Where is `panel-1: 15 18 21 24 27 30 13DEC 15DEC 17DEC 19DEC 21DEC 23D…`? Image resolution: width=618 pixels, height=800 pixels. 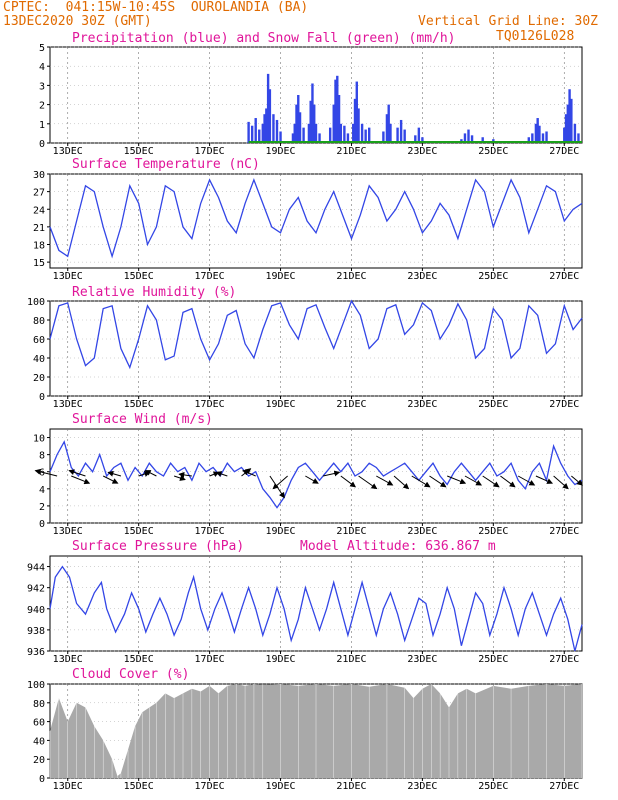
panel-1: 15 18 21 24 27 30 13DEC 15DEC 17DEC 19DEC 21DEC 23D… is located at coordinates (308, 219).